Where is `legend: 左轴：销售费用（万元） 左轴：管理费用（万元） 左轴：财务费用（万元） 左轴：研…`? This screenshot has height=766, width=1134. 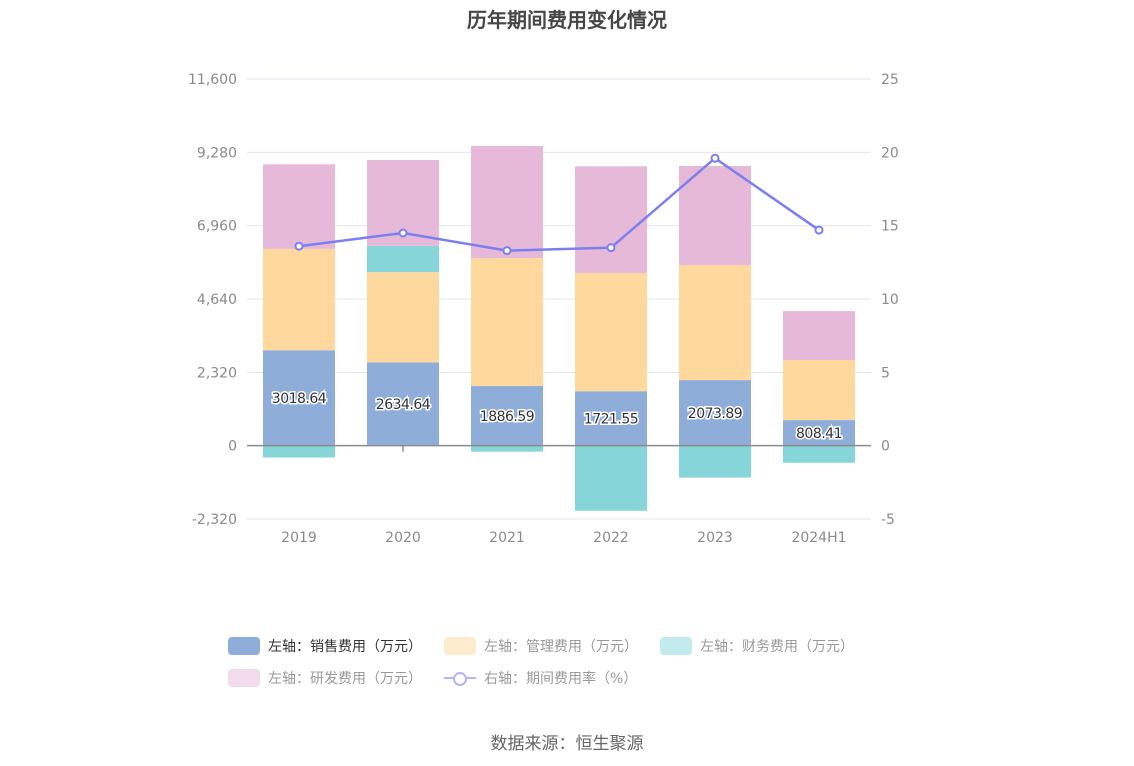
legend: 左轴：销售费用（万元） 左轴：管理费用（万元） 左轴：财务费用（万元） 左轴：研… is located at coordinates (578, 662).